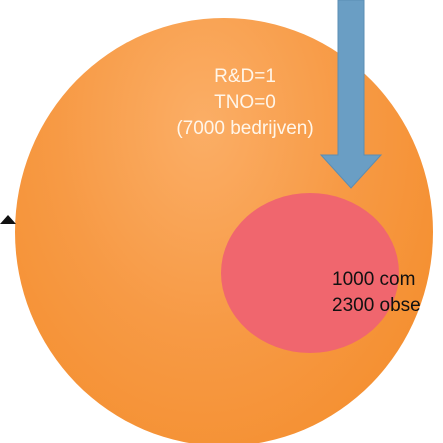 This screenshot has height=443, width=443. Describe the element at coordinates (376, 293) in the screenshot. I see `inner-set-label: 1000 com 2300 obse` at that location.